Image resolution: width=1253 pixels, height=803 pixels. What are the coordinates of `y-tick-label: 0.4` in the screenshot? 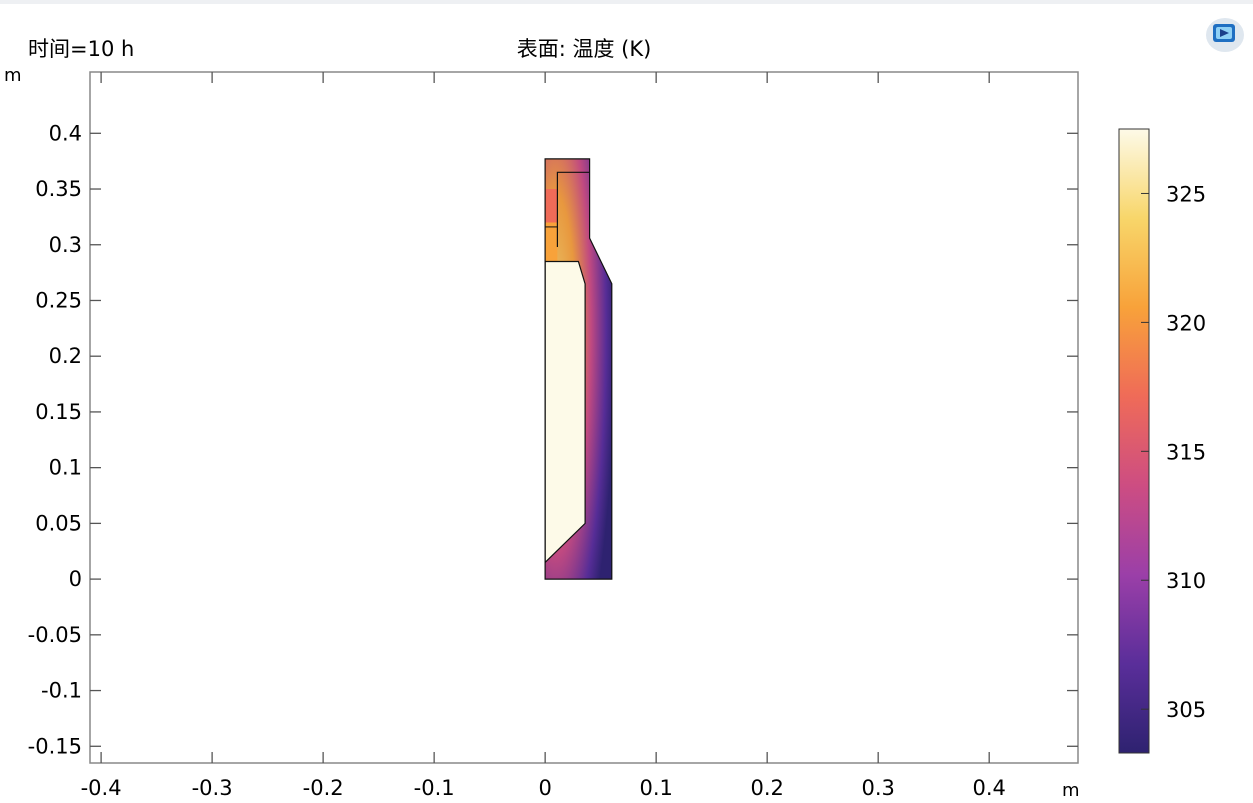 It's located at (65, 133).